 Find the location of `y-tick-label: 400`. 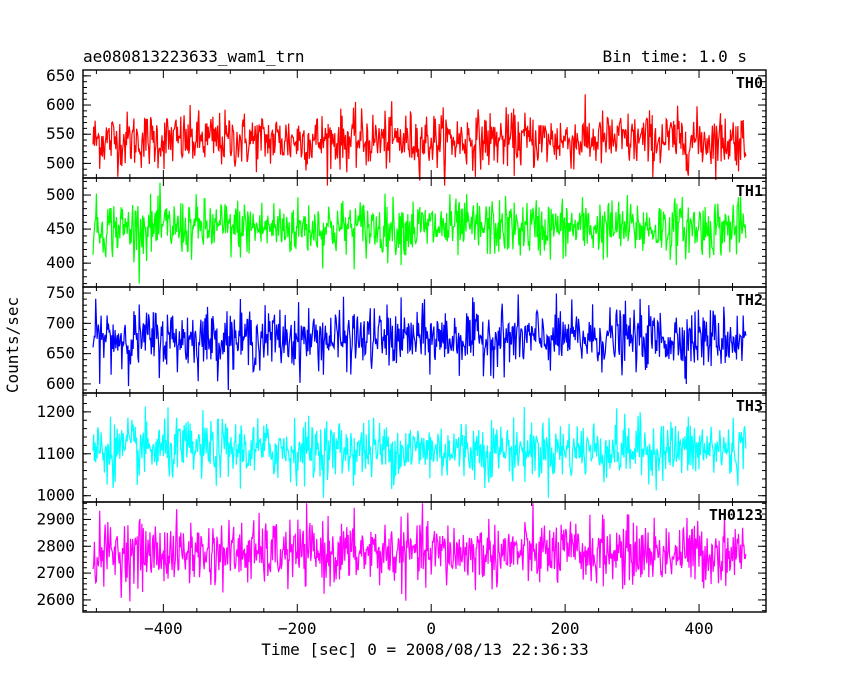

y-tick-label: 400 is located at coordinates (60, 262).